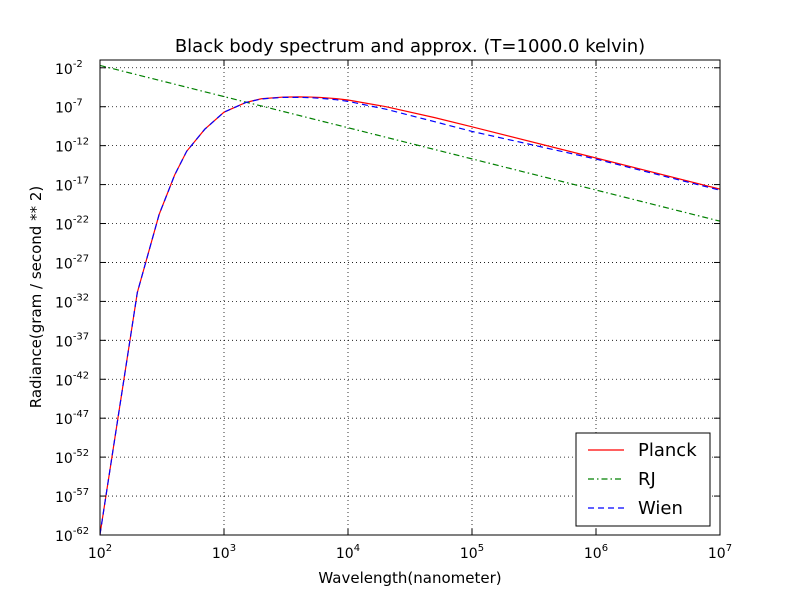  I want to click on y-tick-label: 10⁻⁵², so click(72, 457).